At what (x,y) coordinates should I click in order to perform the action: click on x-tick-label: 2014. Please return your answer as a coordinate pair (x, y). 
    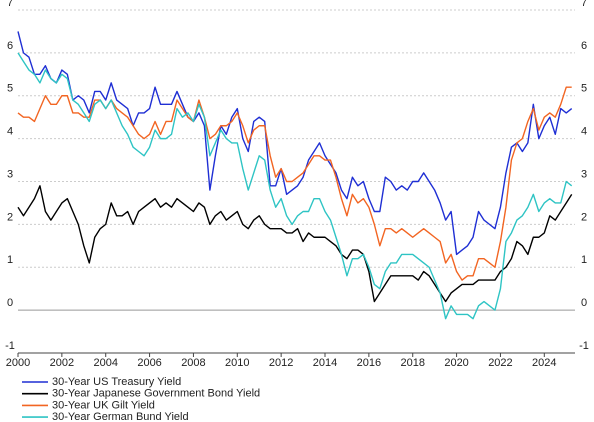
    Looking at the image, I should click on (325, 363).